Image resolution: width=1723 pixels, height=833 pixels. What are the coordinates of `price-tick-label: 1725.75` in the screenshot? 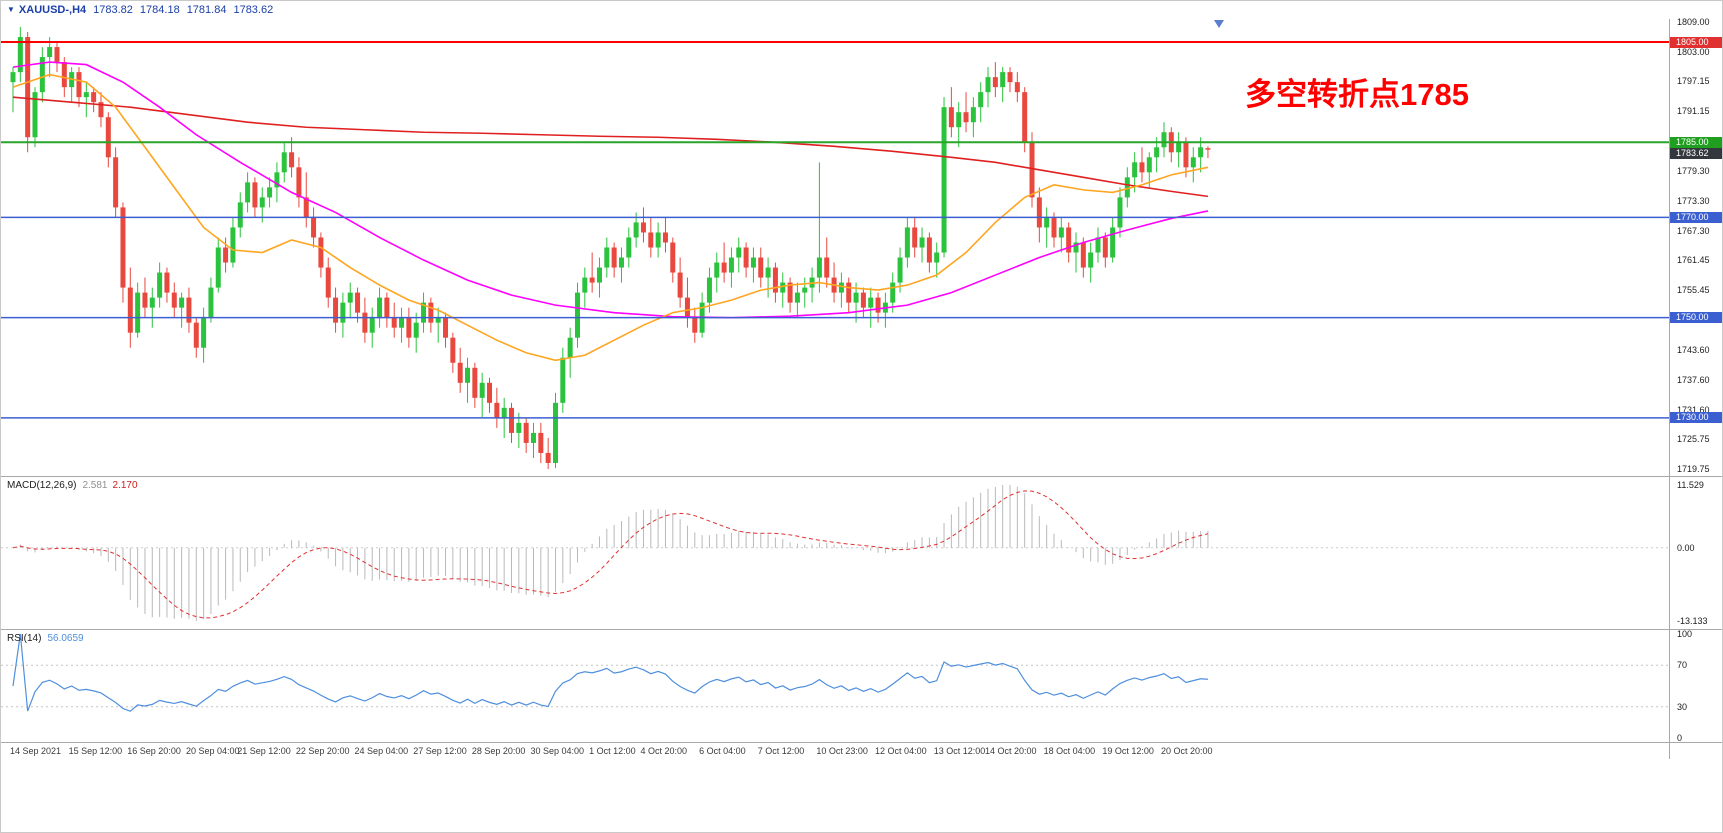 It's located at (1693, 439).